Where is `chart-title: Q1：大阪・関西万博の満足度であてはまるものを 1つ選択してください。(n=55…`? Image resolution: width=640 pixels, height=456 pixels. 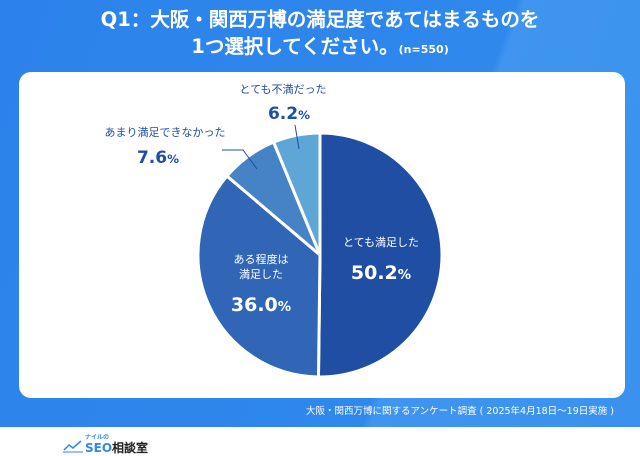
chart-title: Q1：大阪・関西万博の満足度であてはまるものを 1つ選択してください。(n=55… is located at coordinates (320, 34).